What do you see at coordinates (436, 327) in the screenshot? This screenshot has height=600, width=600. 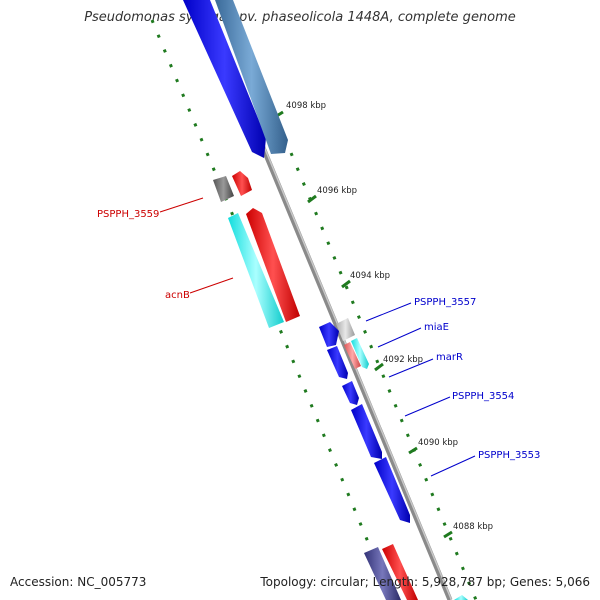 I see `gene-label-miae: miaE` at bounding box center [436, 327].